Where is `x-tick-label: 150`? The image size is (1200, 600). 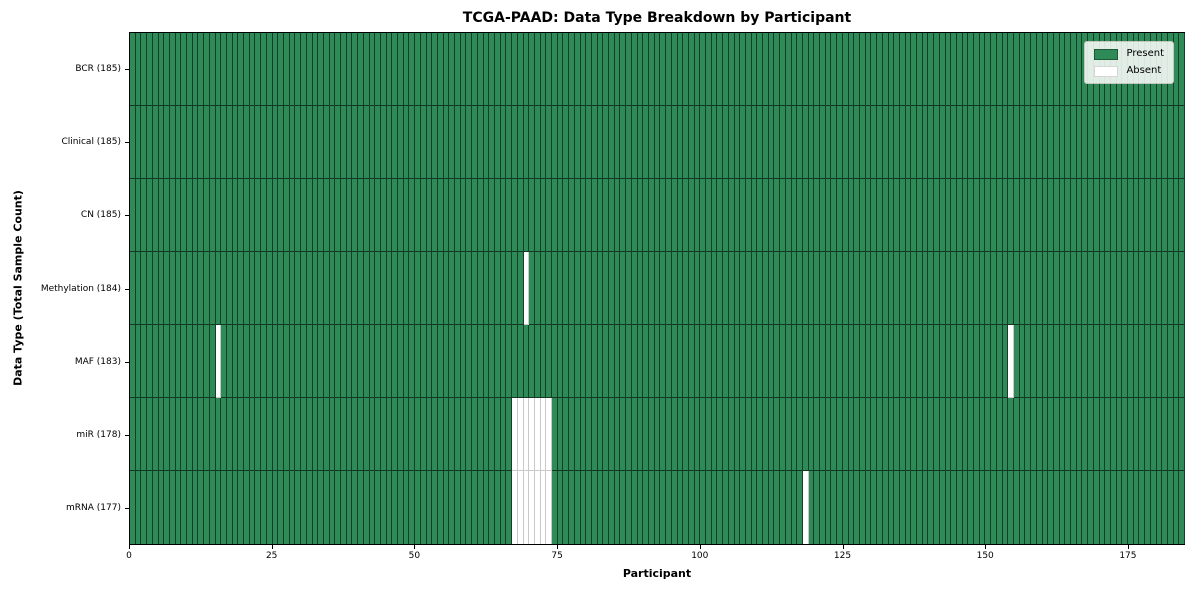
x-tick-label: 150 is located at coordinates (985, 556).